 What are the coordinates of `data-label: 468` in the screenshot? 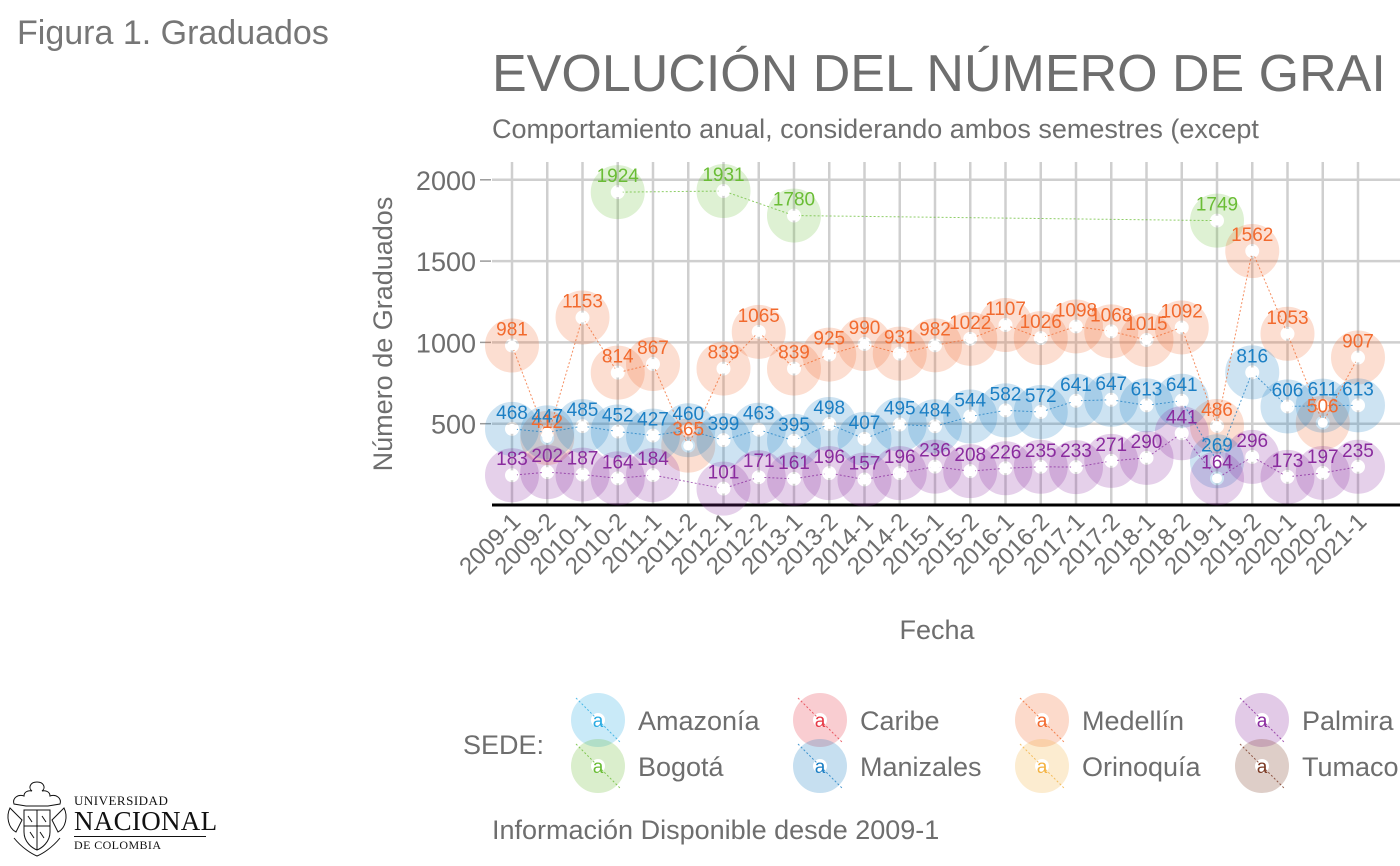 It's located at (512, 413).